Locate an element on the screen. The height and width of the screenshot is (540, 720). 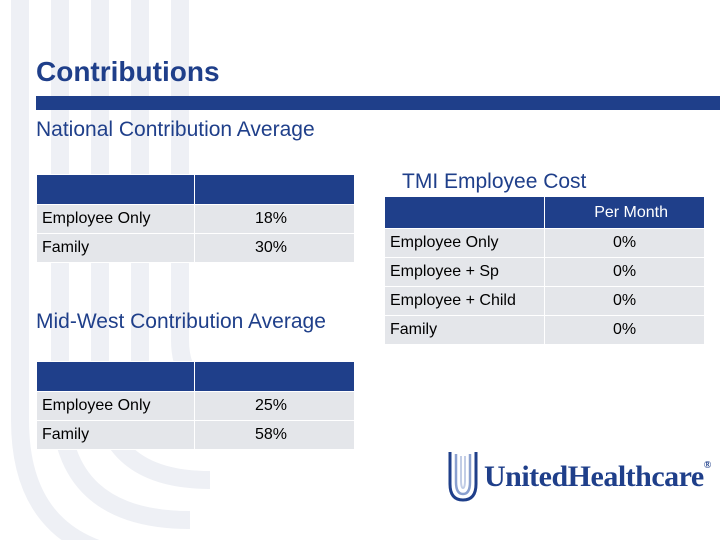
row-value: 58% is located at coordinates (274, 435).